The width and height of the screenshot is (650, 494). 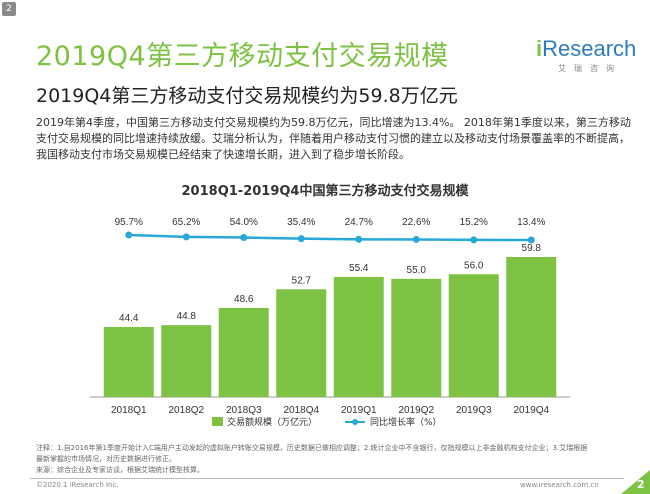 What do you see at coordinates (242, 56) in the screenshot?
I see `page-title: 2019Q4第三方移动支付交易规模` at bounding box center [242, 56].